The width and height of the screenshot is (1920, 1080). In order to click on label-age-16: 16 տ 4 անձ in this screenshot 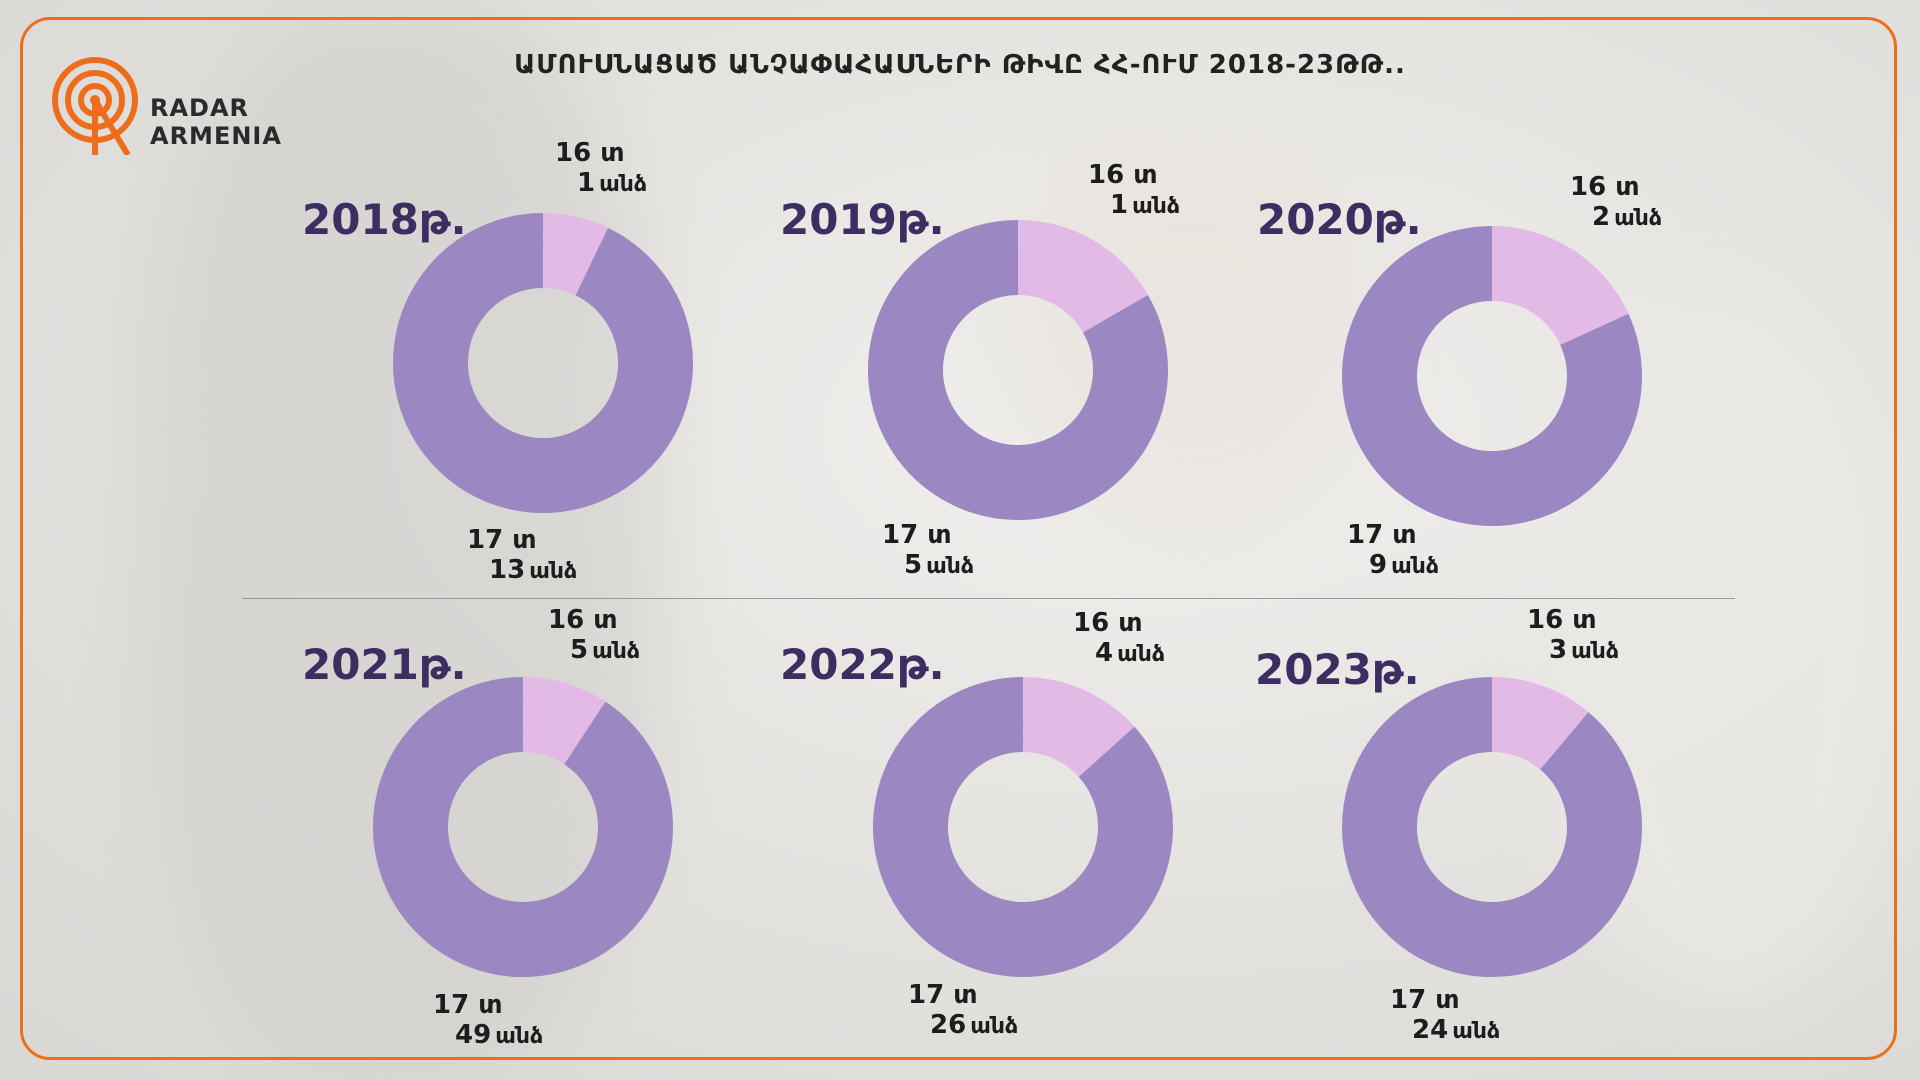, I will do `click(1119, 638)`.